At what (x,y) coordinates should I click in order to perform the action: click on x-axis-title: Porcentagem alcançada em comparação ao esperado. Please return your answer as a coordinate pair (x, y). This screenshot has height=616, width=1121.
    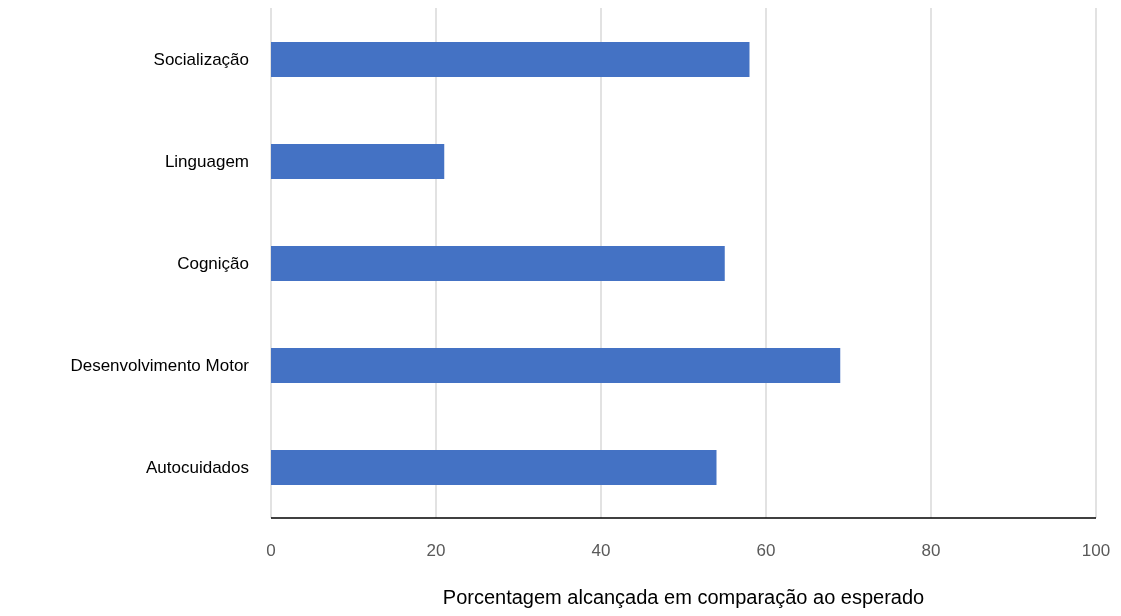
    Looking at the image, I should click on (683, 597).